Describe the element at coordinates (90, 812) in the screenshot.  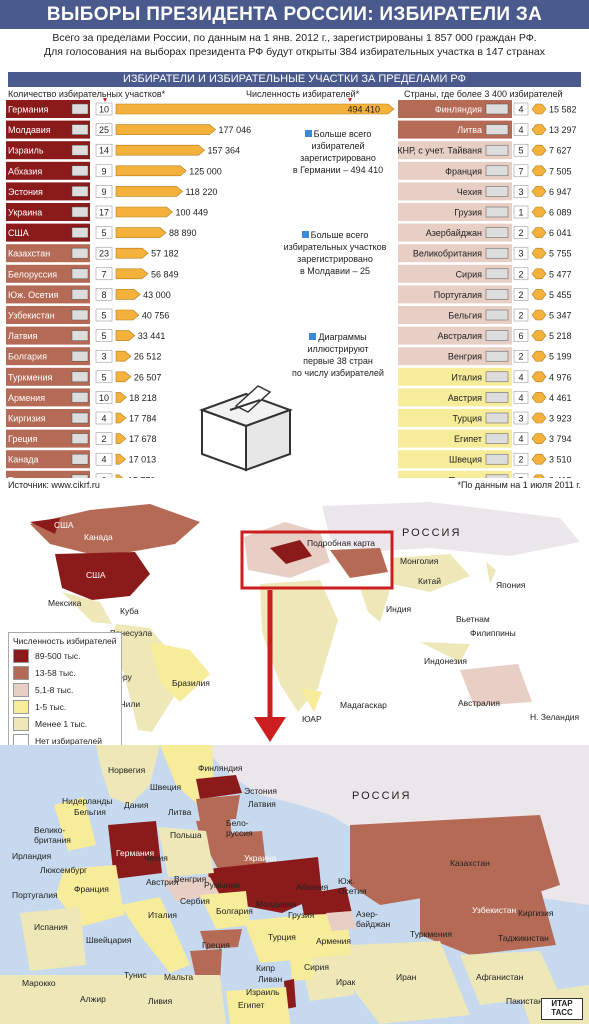
I see `map-label: Бельгия` at that location.